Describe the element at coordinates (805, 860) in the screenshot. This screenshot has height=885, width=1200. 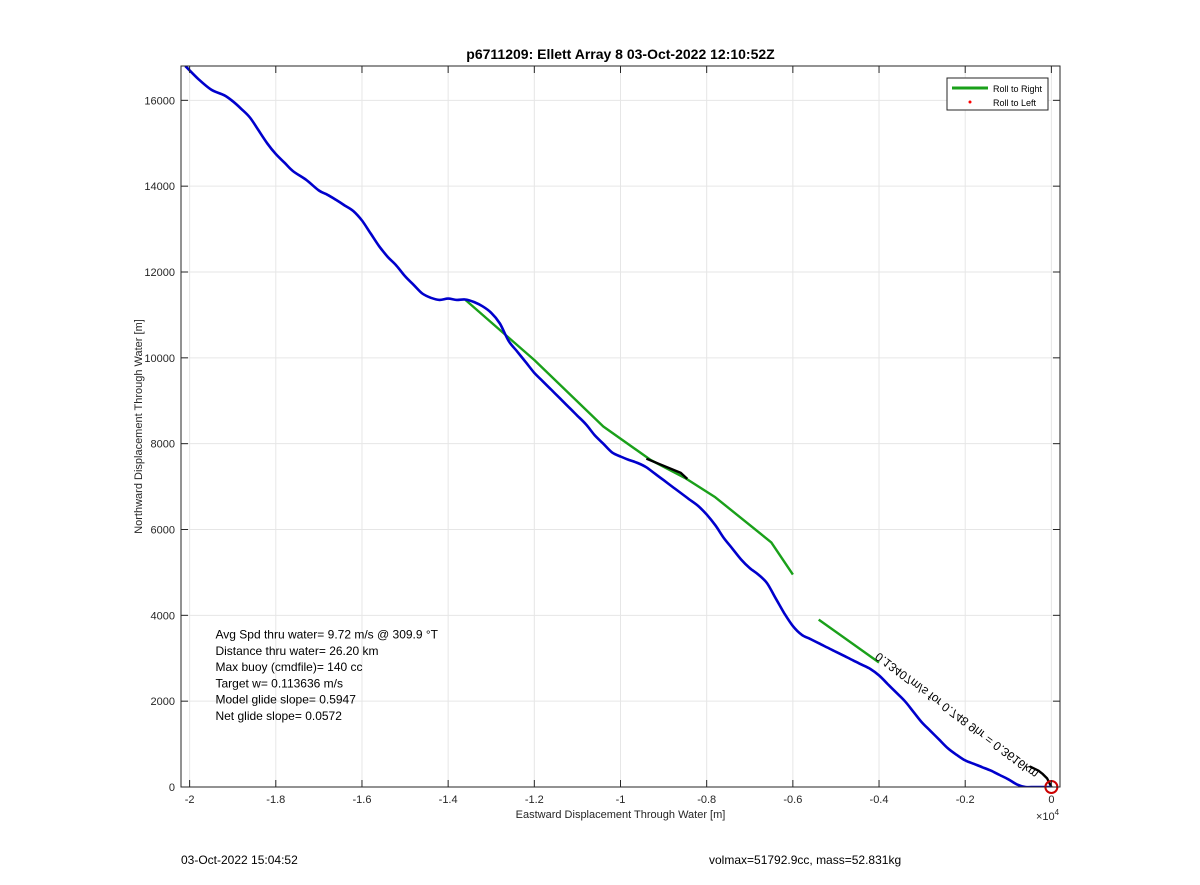
I see `footer-volume-mass: volmax=51792.9cc, mass=52.831kg` at that location.